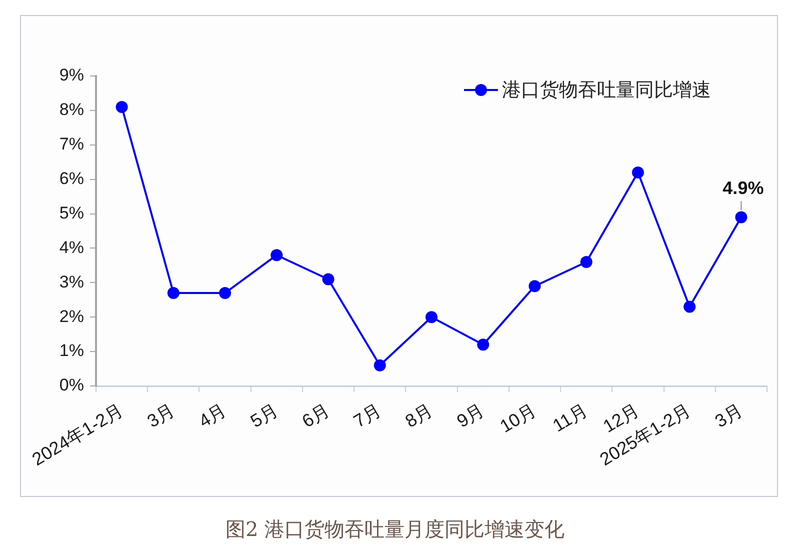 The height and width of the screenshot is (549, 801). I want to click on y-tick-label: 7%, so click(71, 144).